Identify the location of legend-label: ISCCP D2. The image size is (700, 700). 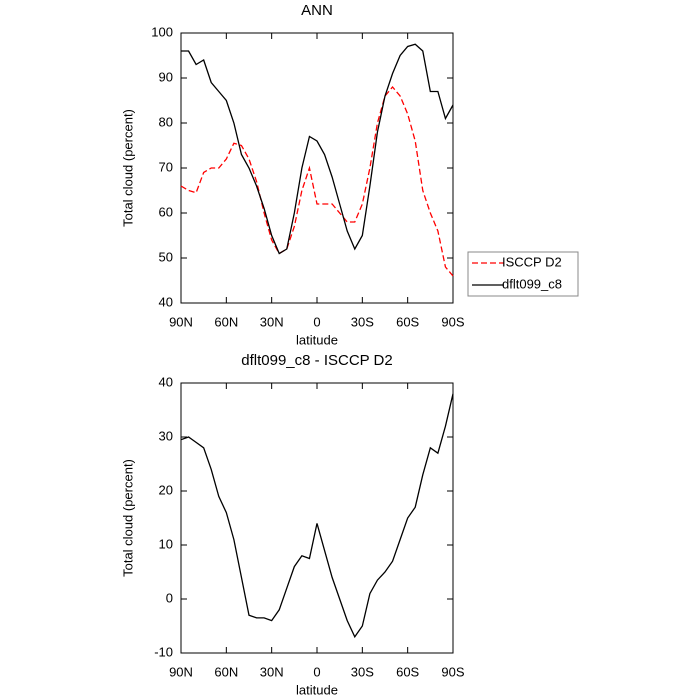
(532, 261).